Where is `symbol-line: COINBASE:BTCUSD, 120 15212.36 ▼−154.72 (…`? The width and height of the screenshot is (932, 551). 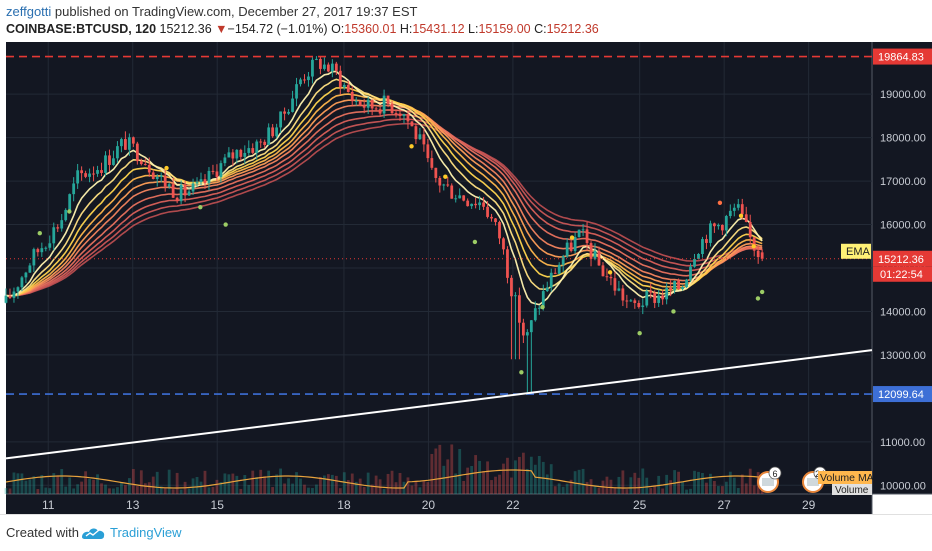
symbol-line: COINBASE:BTCUSD, 120 15212.36 ▼−154.72 (… is located at coordinates (302, 29).